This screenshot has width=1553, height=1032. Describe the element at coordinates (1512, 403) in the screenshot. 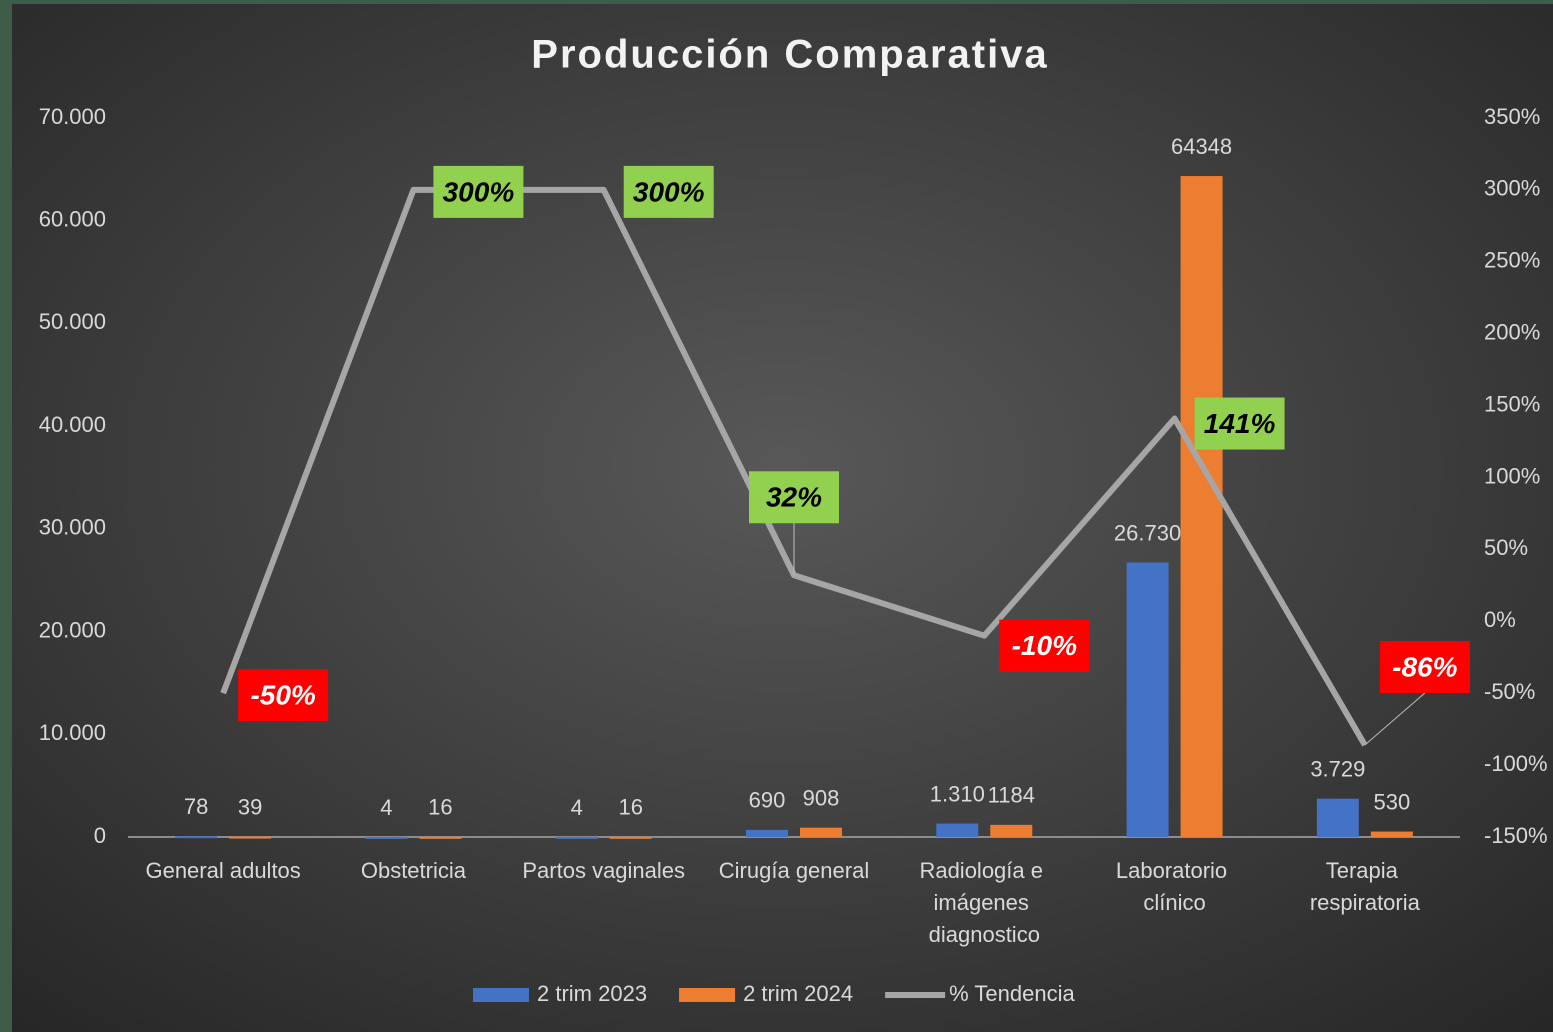

I see `y2-tick-label: 150%` at that location.